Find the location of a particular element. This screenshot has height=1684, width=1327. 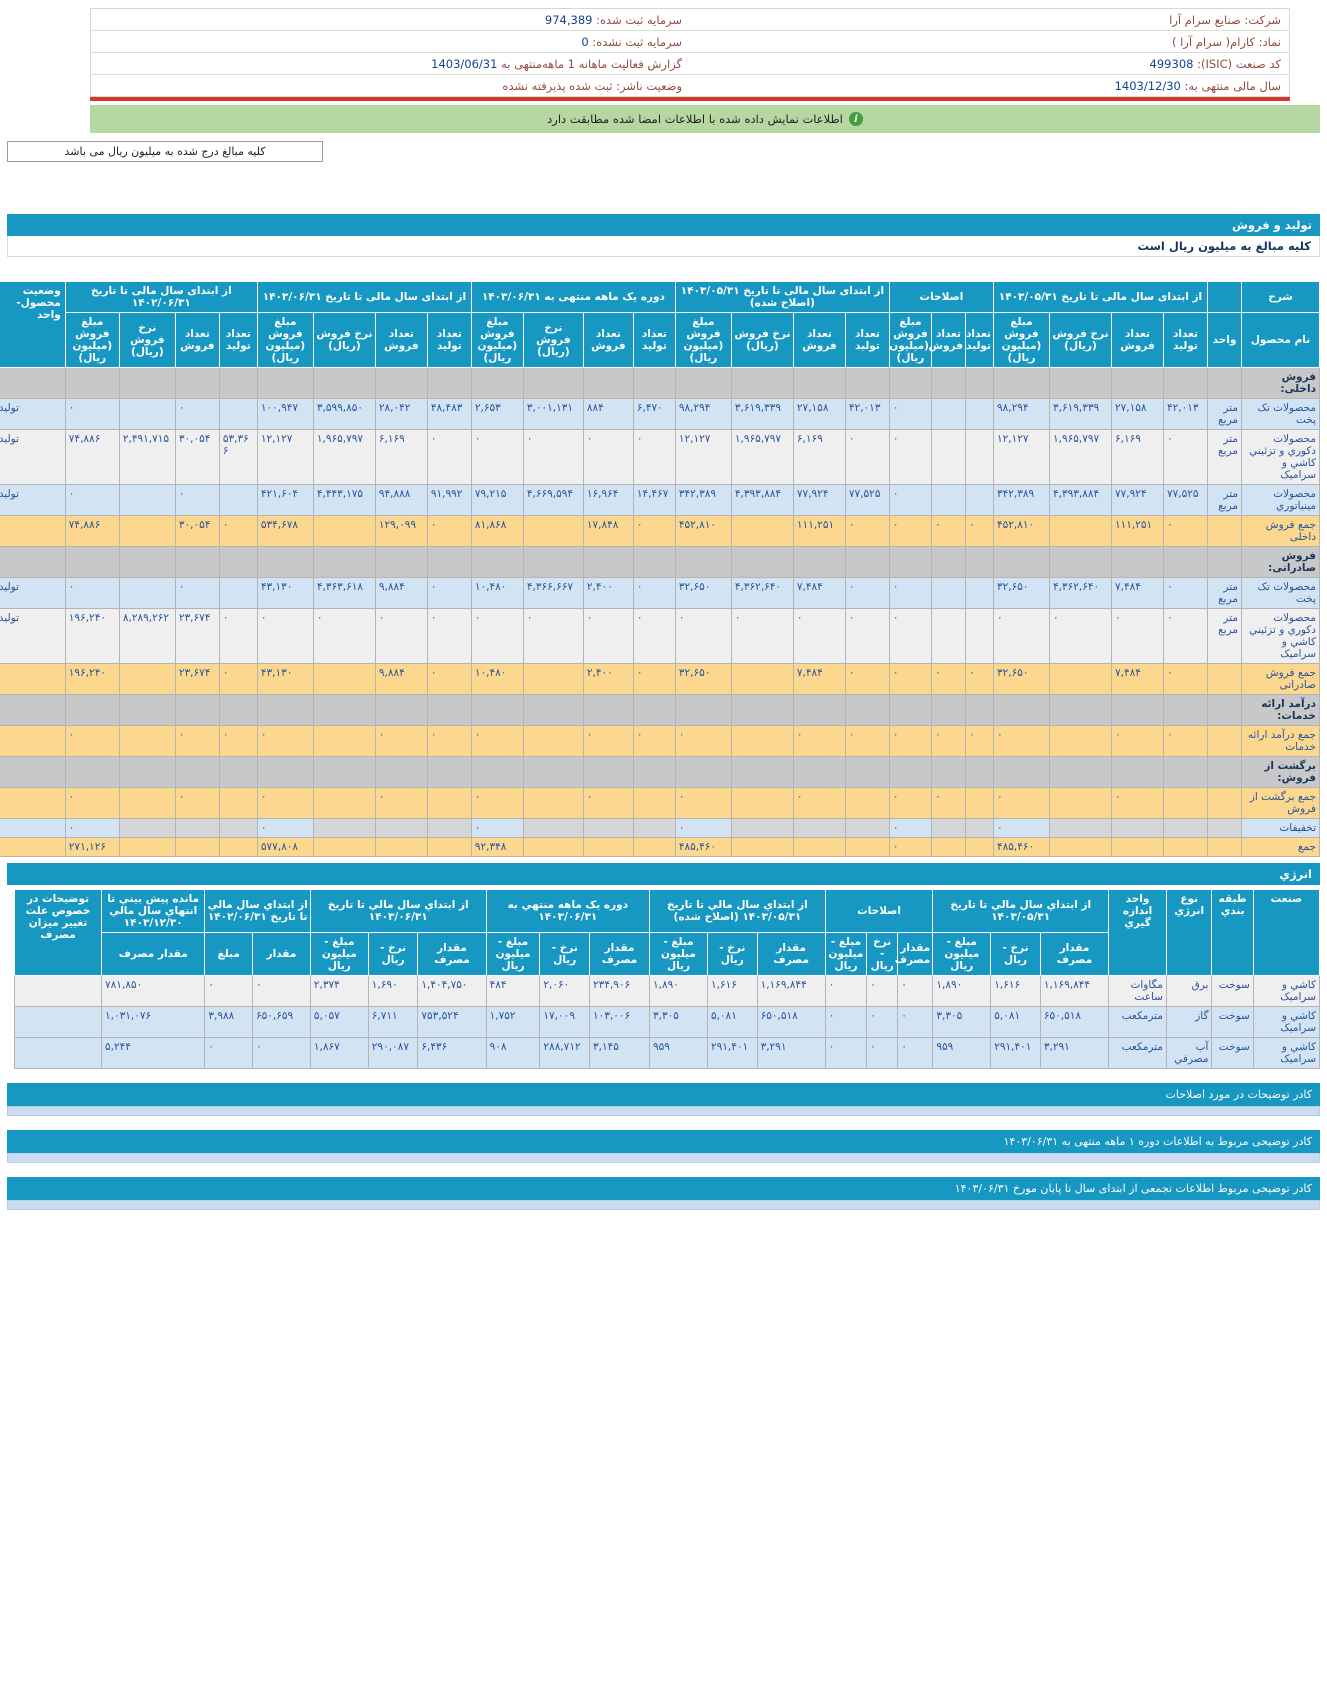

info-value: صنایع سرام آرا is located at coordinates (1205, 19).